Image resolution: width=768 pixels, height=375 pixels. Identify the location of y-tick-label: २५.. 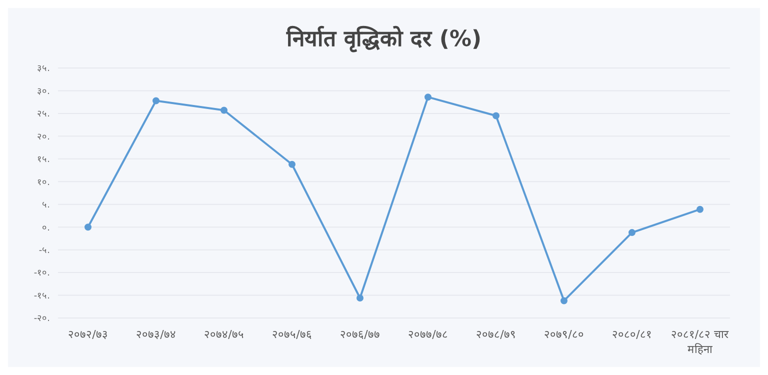
(43, 115).